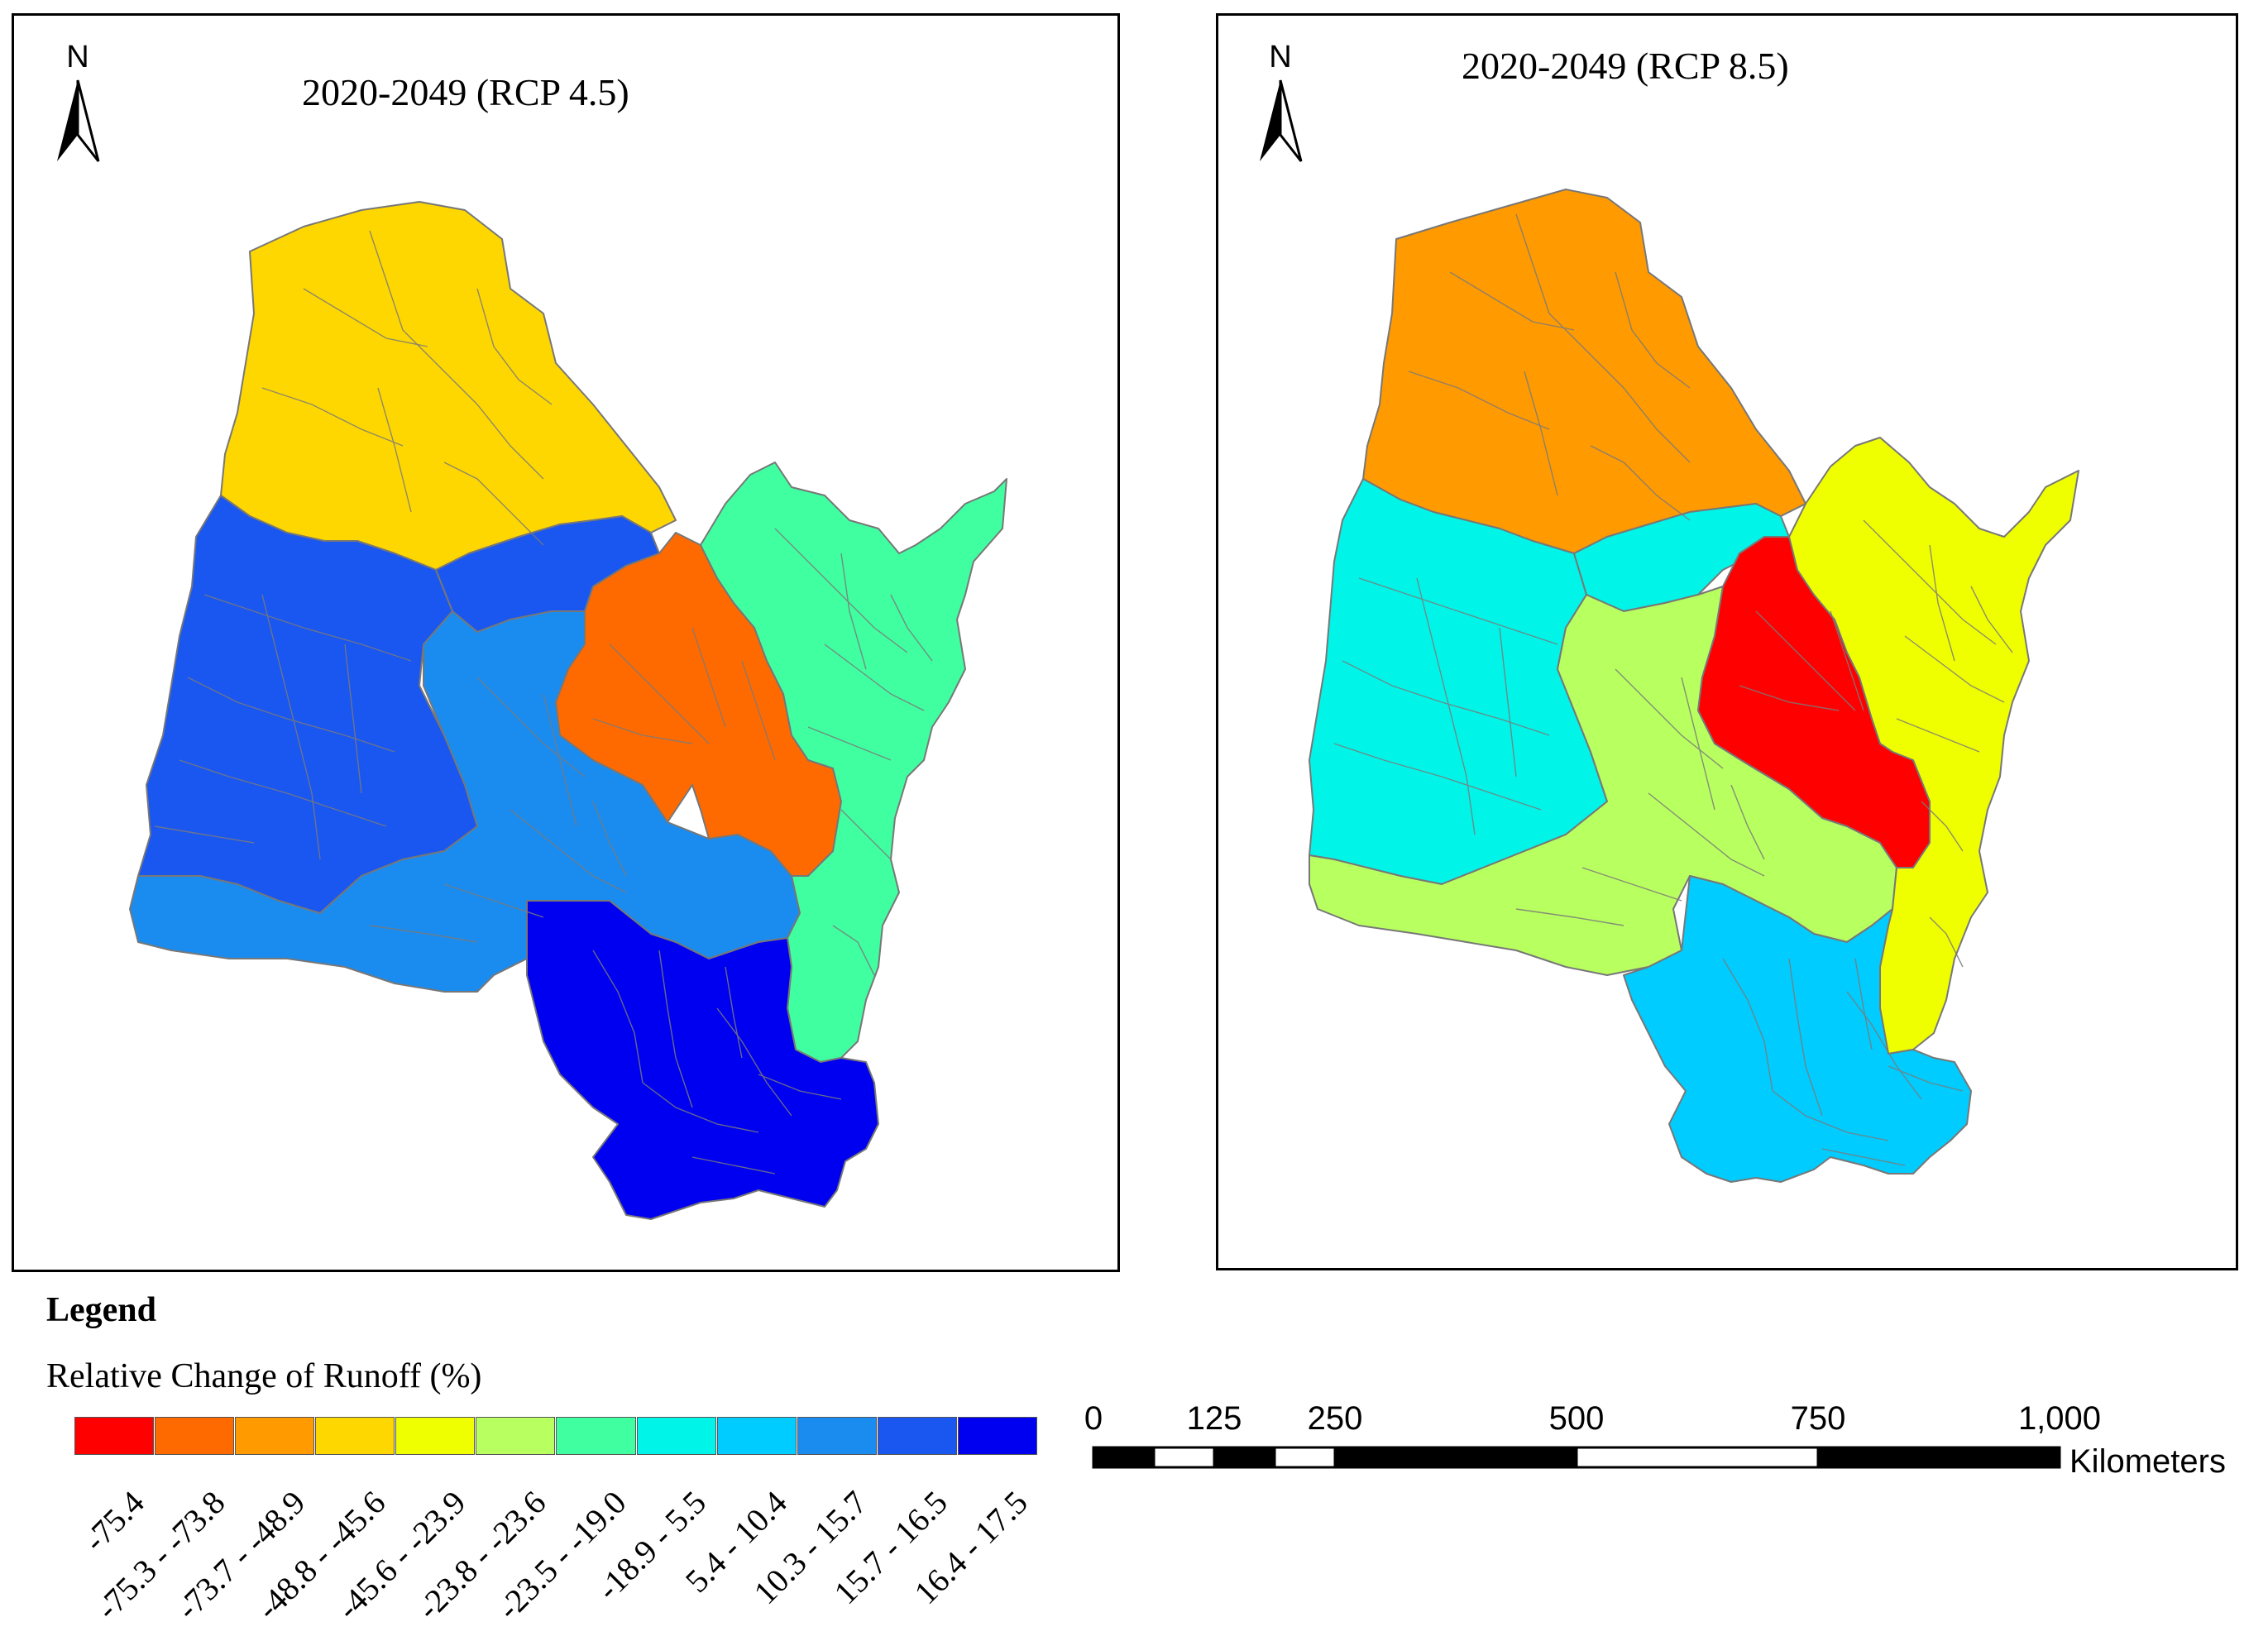 Image resolution: width=2268 pixels, height=1641 pixels. What do you see at coordinates (264, 1376) in the screenshot?
I see `legend-subtitle: Relative Change of Runoff (%)` at bounding box center [264, 1376].